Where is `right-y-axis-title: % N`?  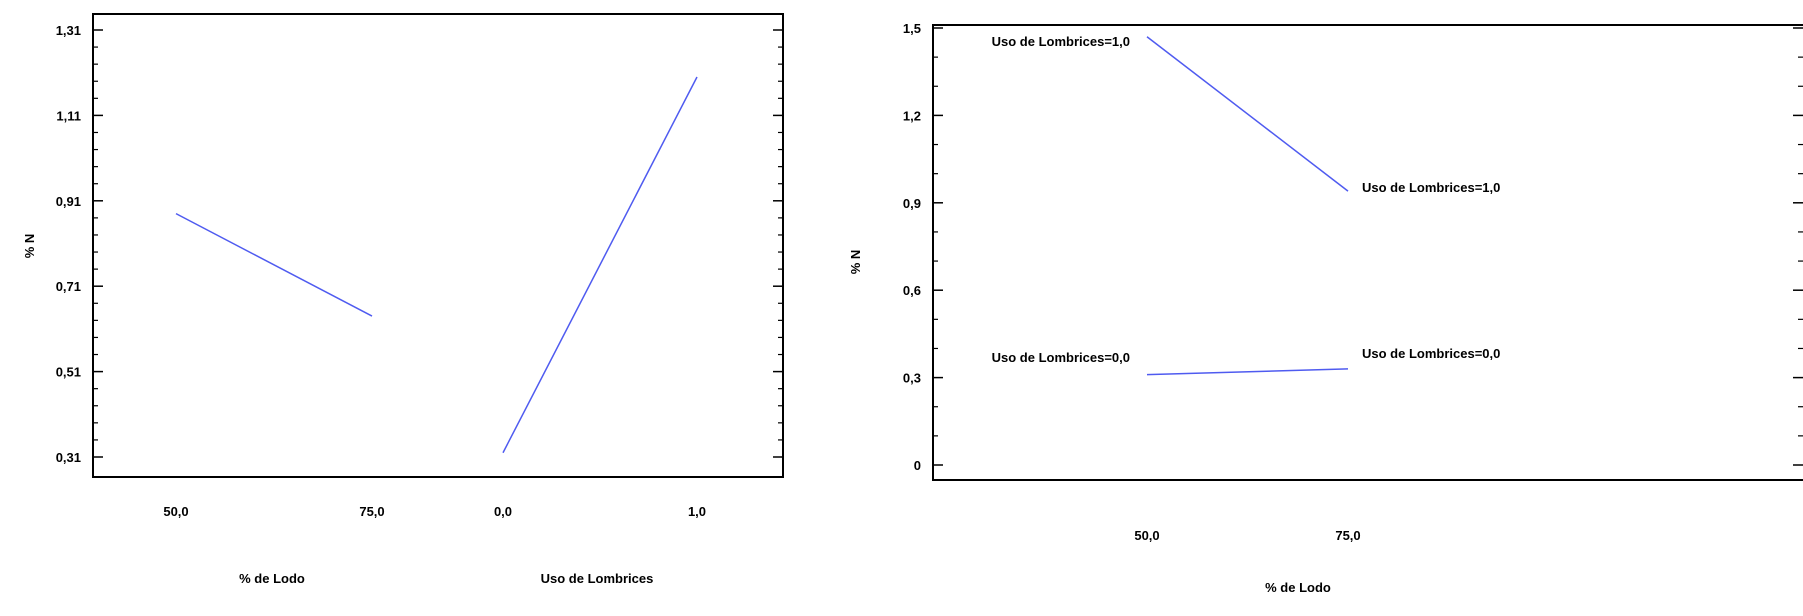
right-y-axis-title: % N is located at coordinates (855, 262).